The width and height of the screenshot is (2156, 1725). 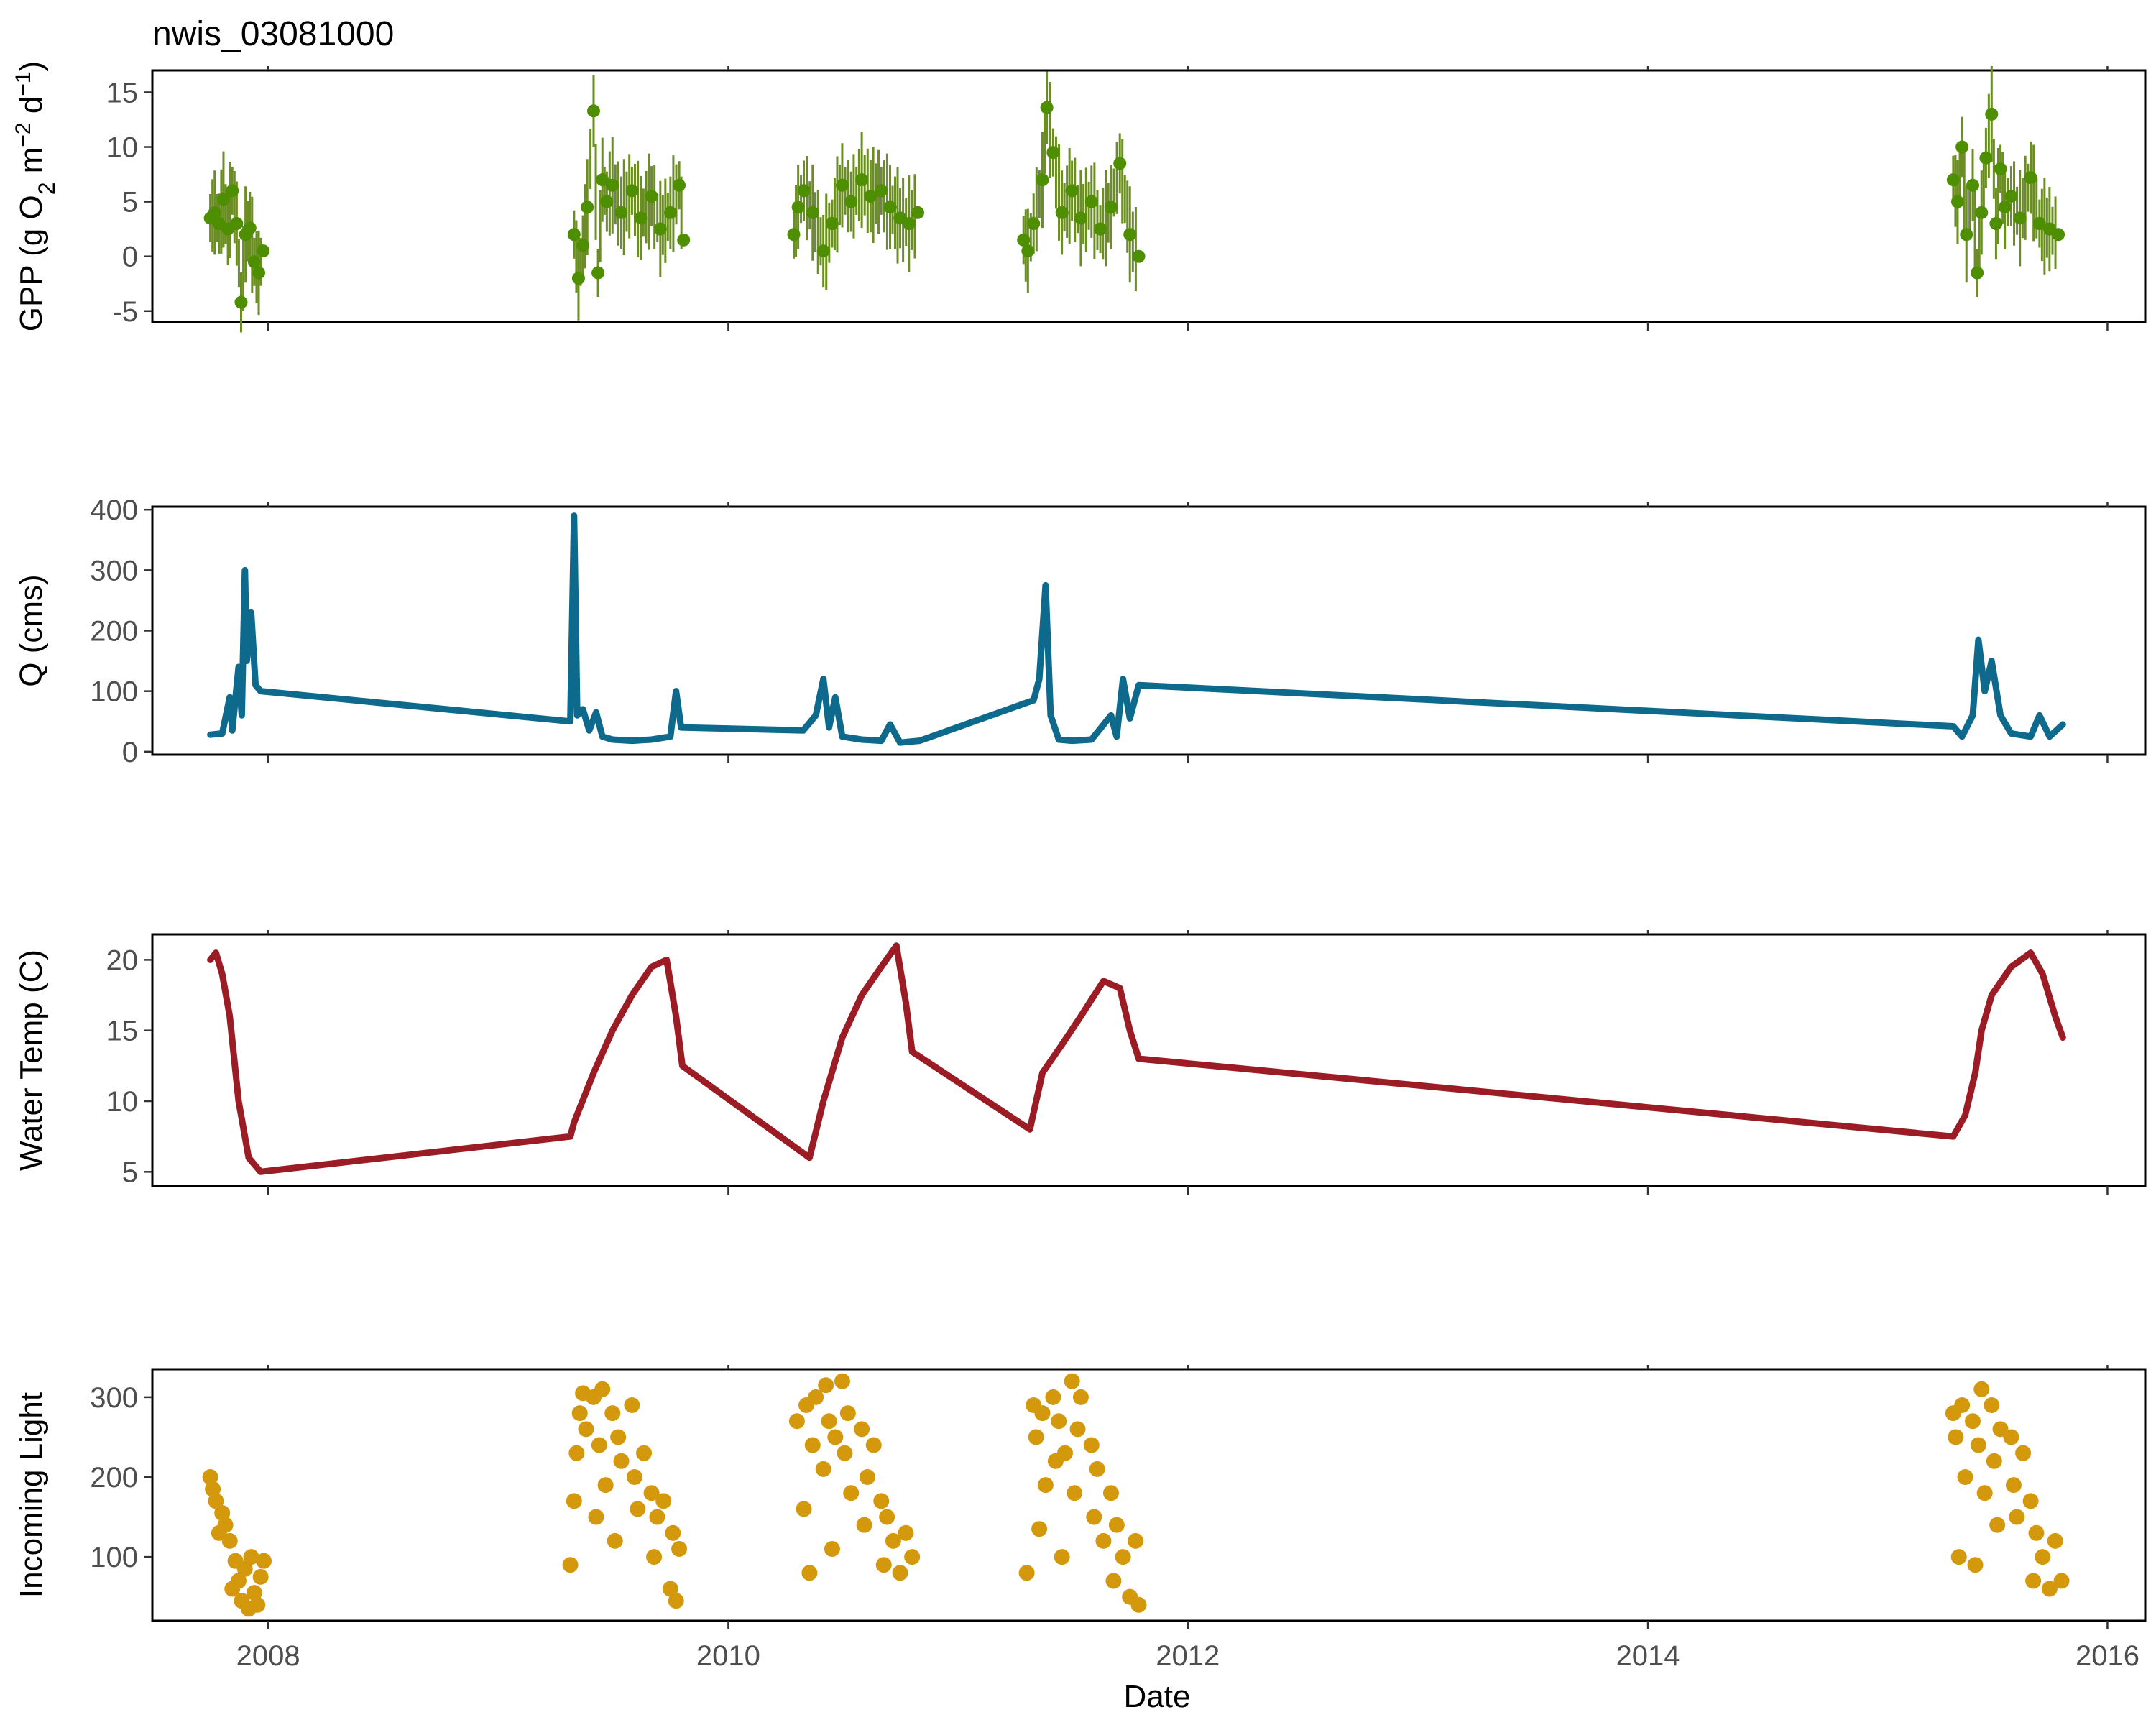 I want to click on y-tick-label-q: 300, so click(x=114, y=570).